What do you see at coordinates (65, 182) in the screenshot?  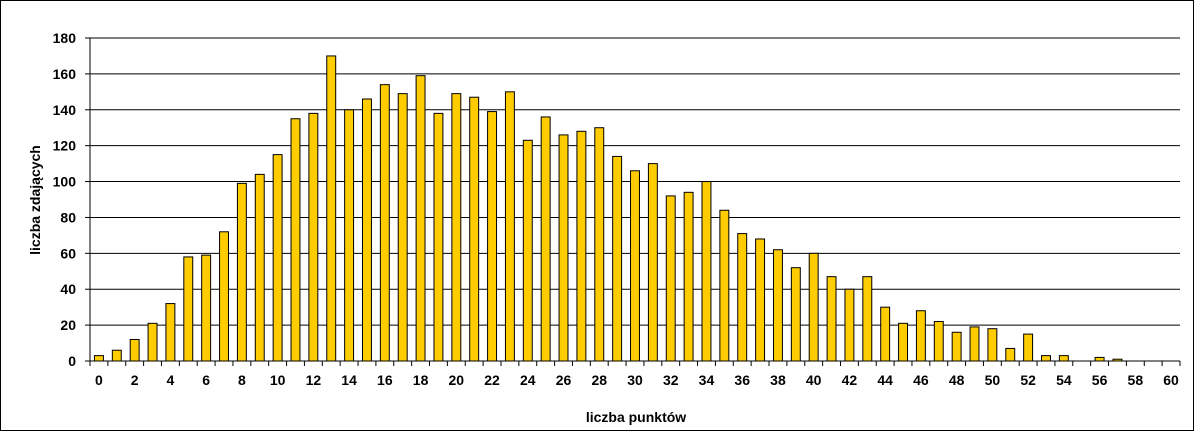 I see `y-tick-label: 100` at bounding box center [65, 182].